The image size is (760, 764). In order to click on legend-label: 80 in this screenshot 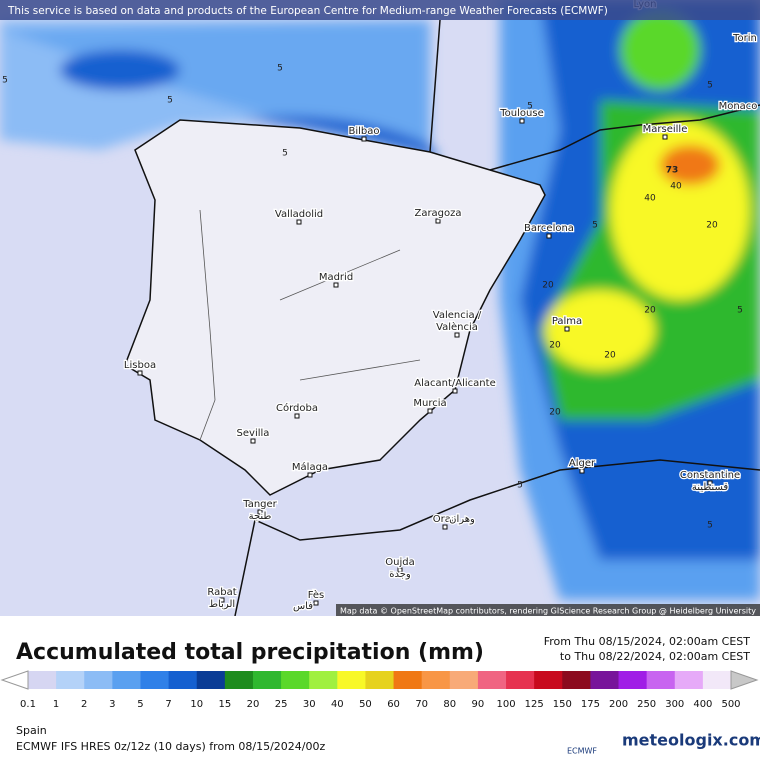, I will do `click(449, 704)`.